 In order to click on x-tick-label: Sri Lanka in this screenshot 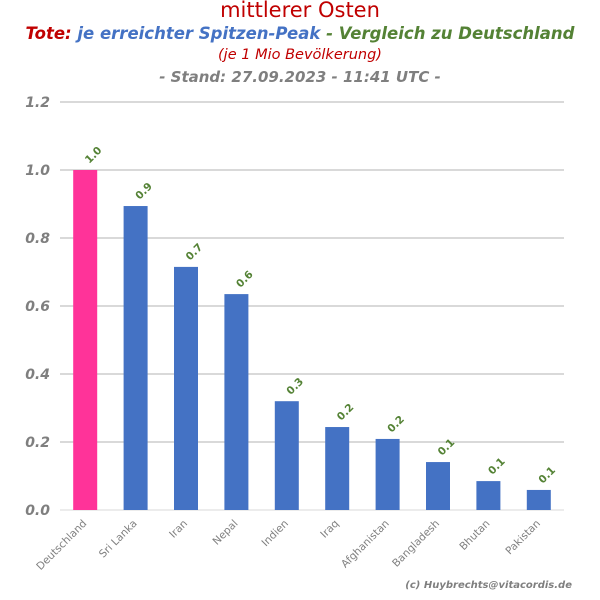, I will do `click(118, 539)`.